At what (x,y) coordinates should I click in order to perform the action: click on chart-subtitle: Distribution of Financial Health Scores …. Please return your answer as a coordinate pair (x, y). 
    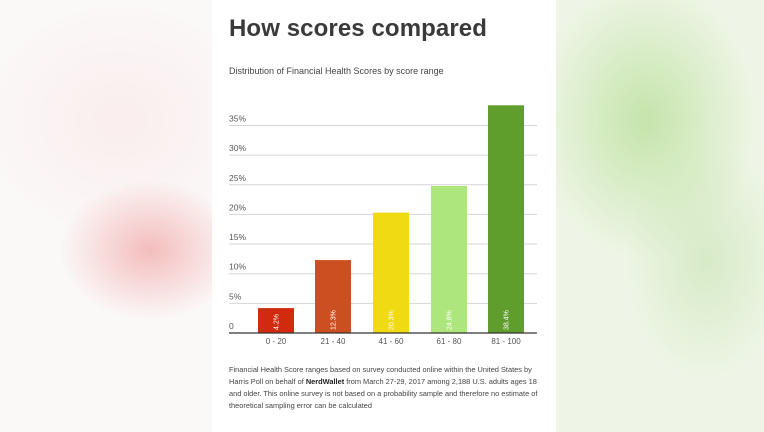
    Looking at the image, I should click on (336, 71).